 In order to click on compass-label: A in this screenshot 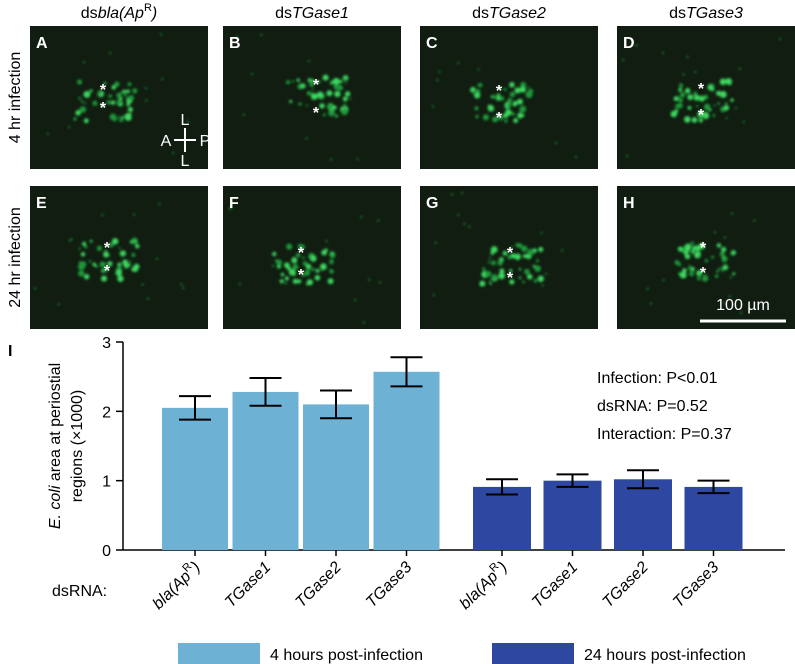, I will do `click(166, 141)`.